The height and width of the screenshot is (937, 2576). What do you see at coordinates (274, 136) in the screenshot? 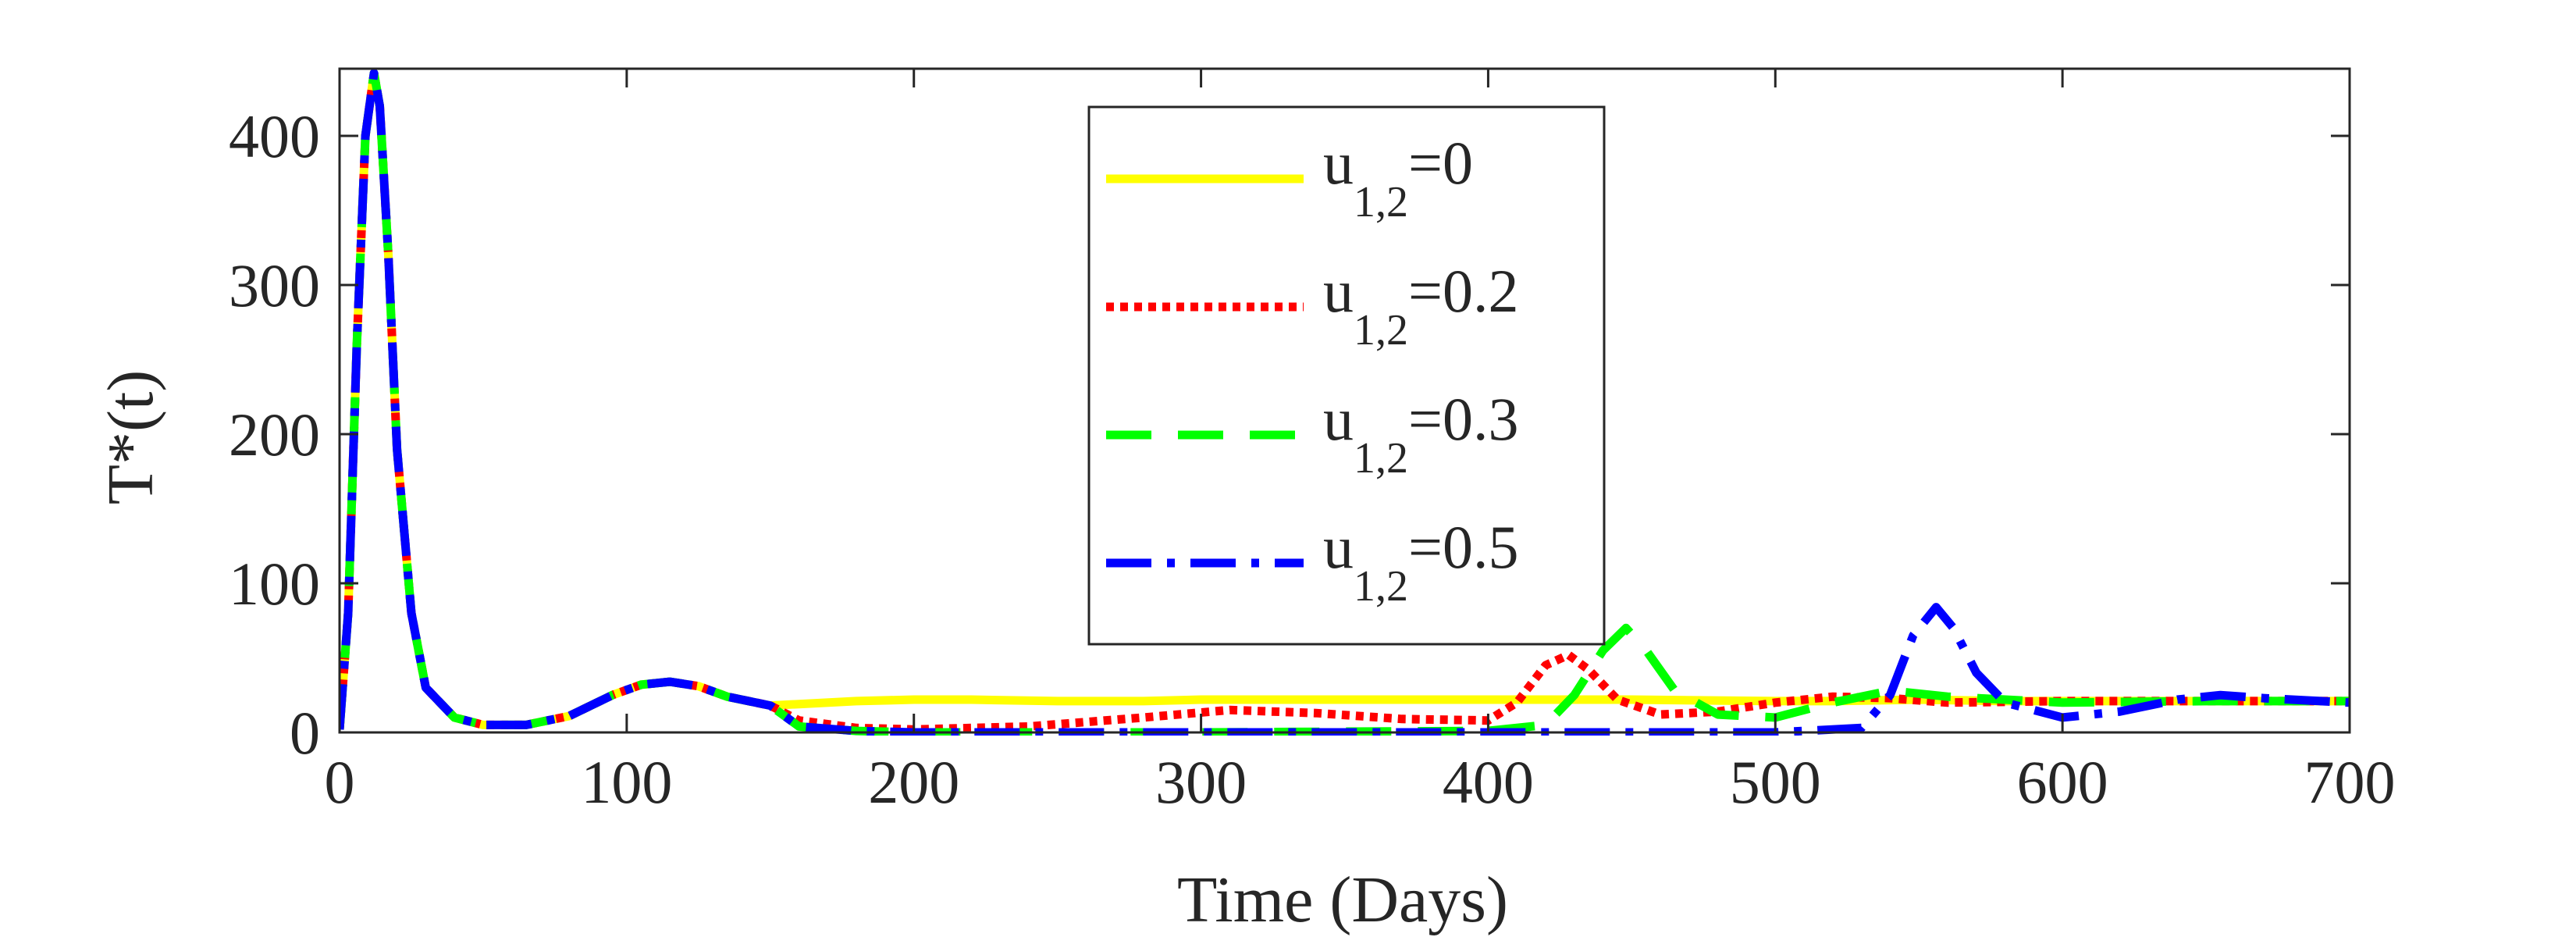
I see `y-tick-label: 400` at bounding box center [274, 136].